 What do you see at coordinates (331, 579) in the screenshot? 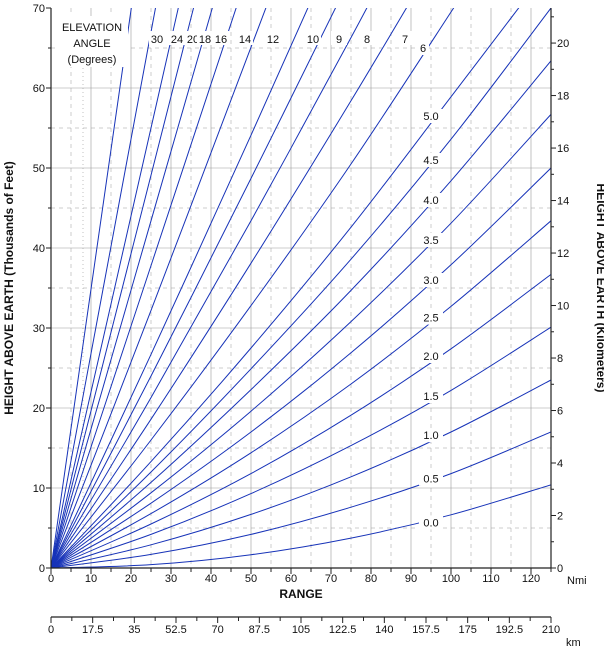
I see `x-tick-label: 70` at bounding box center [331, 579].